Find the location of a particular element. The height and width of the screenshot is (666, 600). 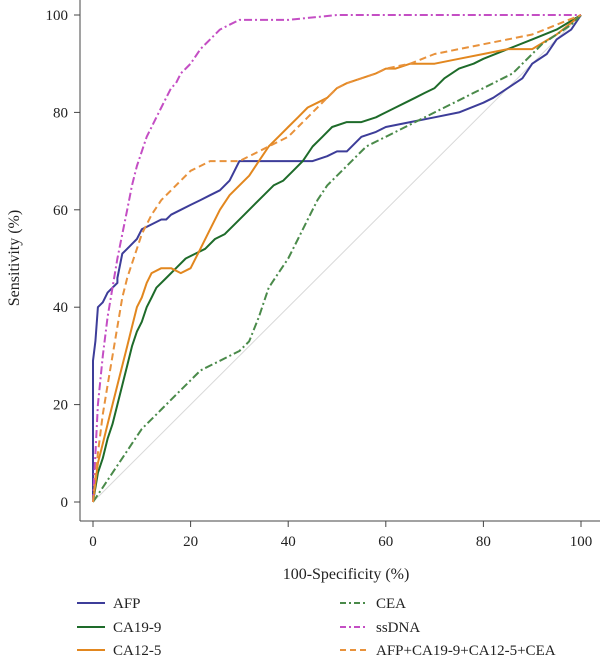

y-tick-label: 100 is located at coordinates (57, 16).